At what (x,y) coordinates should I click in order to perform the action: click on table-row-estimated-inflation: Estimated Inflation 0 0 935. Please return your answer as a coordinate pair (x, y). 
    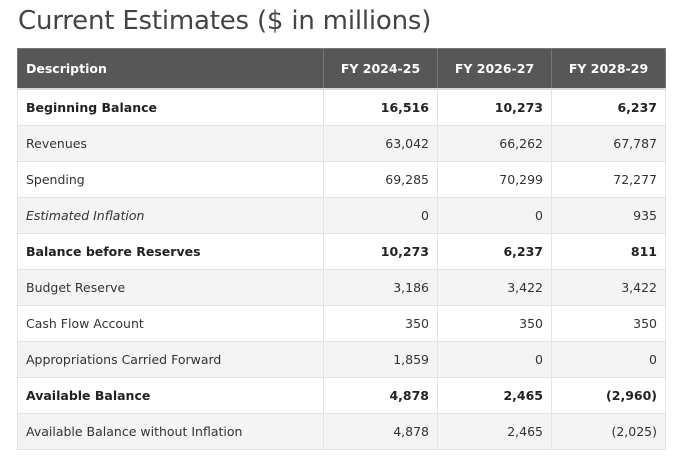
    Looking at the image, I should click on (341, 215).